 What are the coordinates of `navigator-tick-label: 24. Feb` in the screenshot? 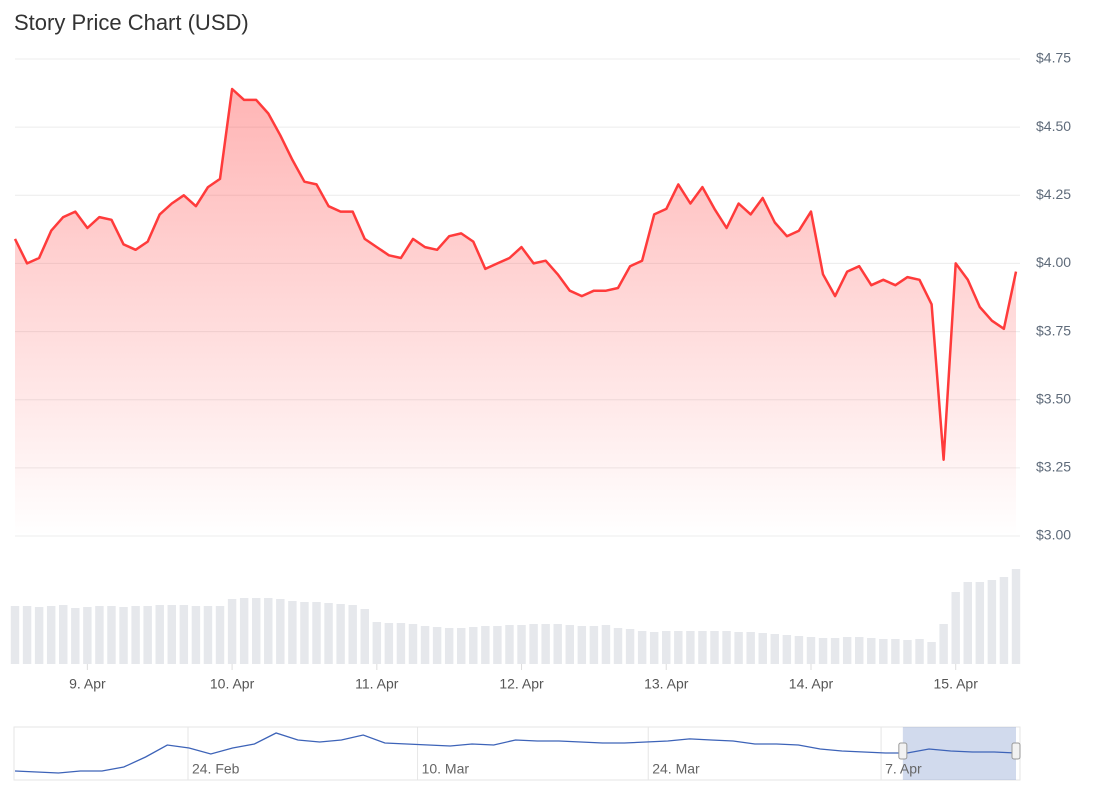 It's located at (216, 769).